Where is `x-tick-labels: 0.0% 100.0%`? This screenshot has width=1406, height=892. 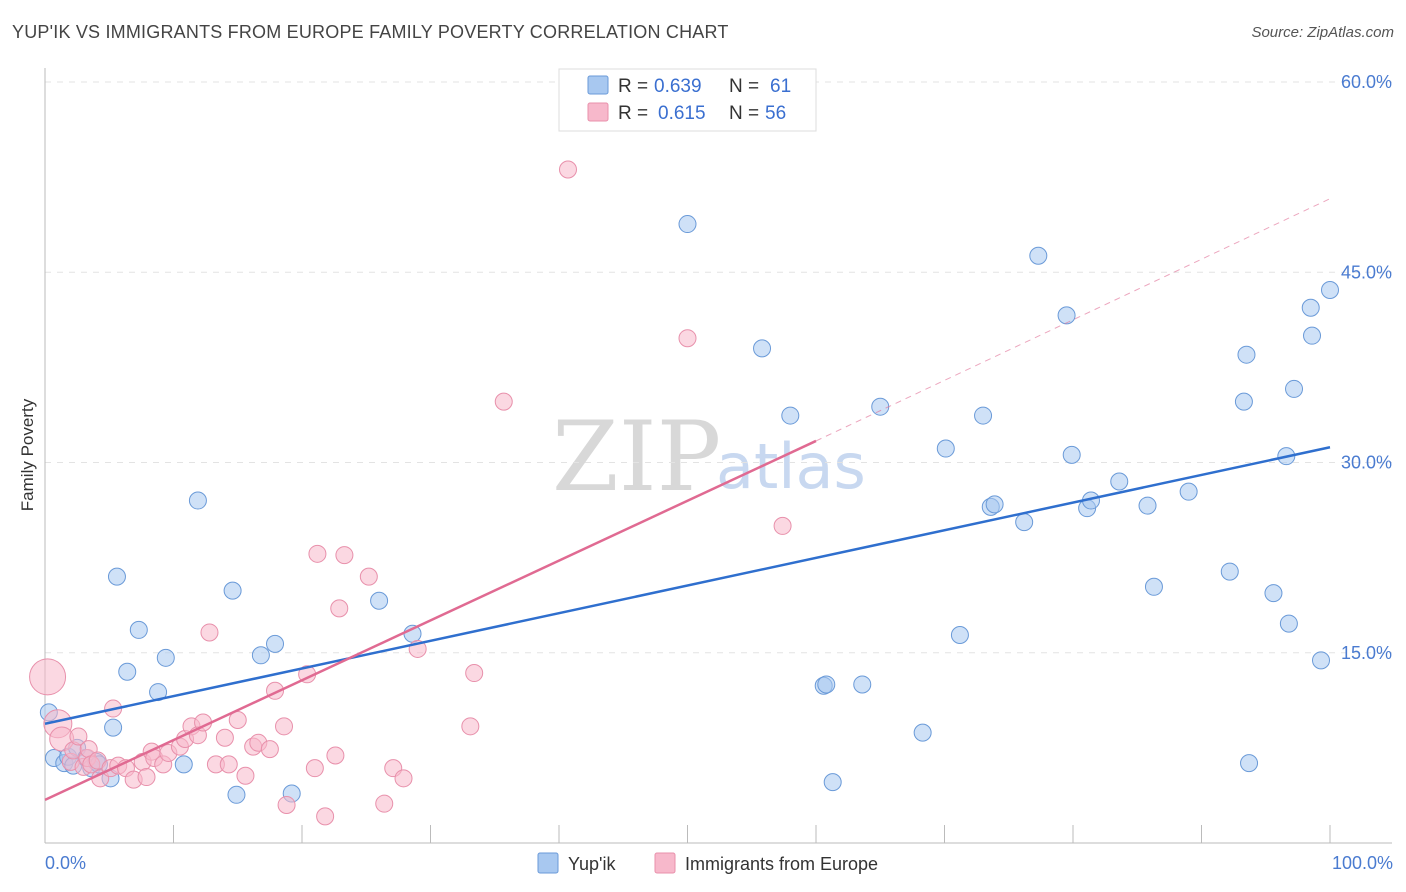 x-tick-labels: 0.0% 100.0% is located at coordinates (719, 863).